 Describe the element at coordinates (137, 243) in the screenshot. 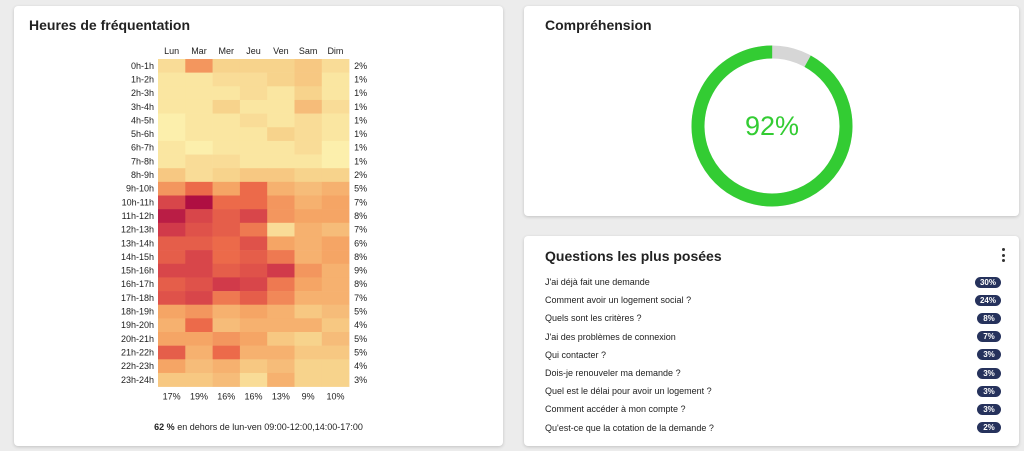

I see `heatmap-hour-label: 13h-14h` at that location.